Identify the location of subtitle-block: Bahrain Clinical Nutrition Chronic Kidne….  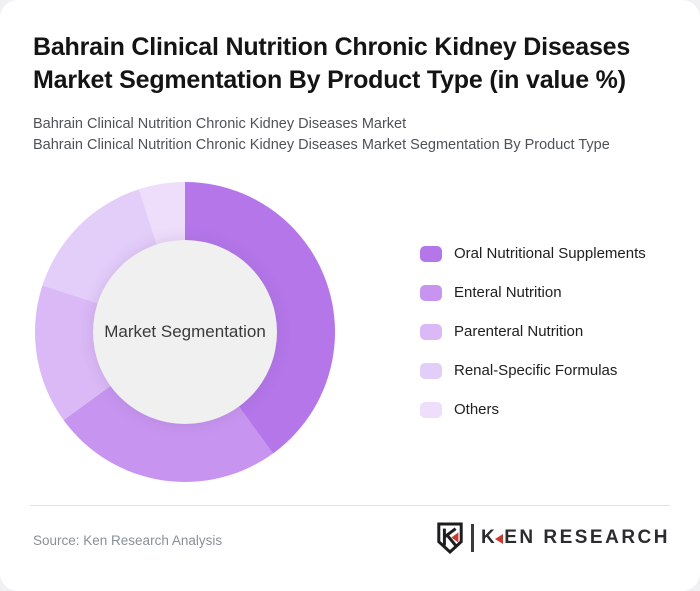
(358, 134).